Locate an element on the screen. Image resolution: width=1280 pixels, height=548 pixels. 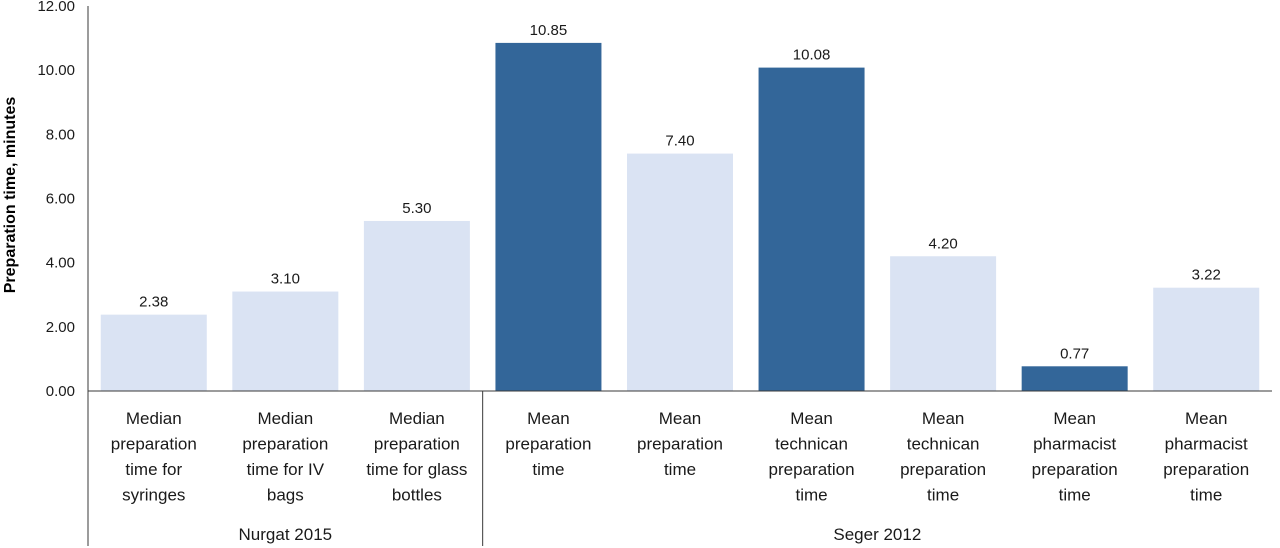
y-tick-label: 10.00 is located at coordinates (56, 70).